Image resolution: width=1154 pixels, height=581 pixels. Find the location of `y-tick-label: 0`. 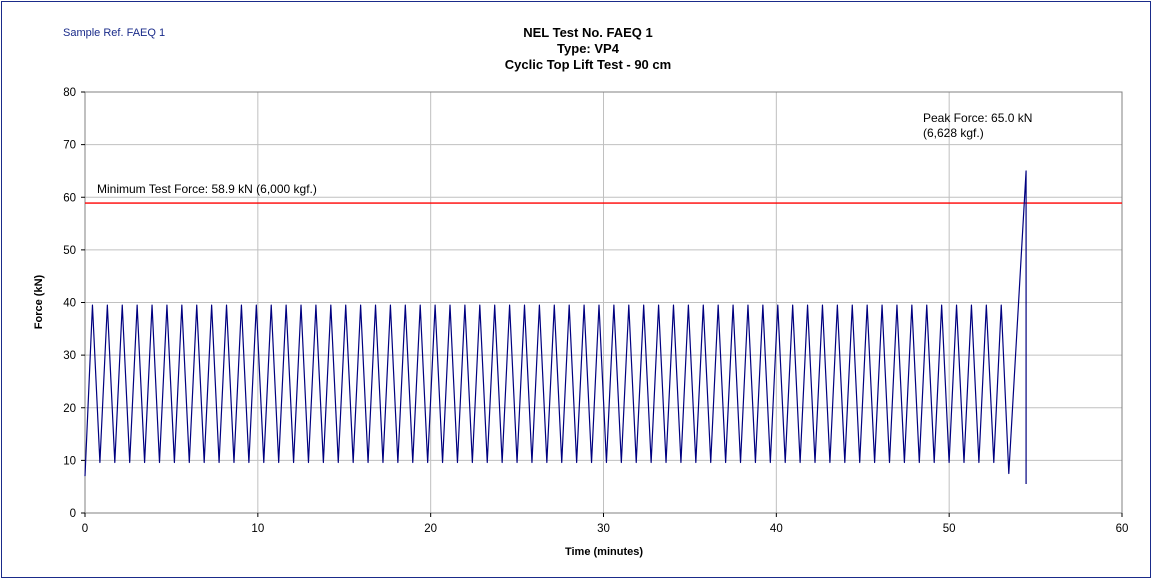

y-tick-label: 0 is located at coordinates (73, 514).